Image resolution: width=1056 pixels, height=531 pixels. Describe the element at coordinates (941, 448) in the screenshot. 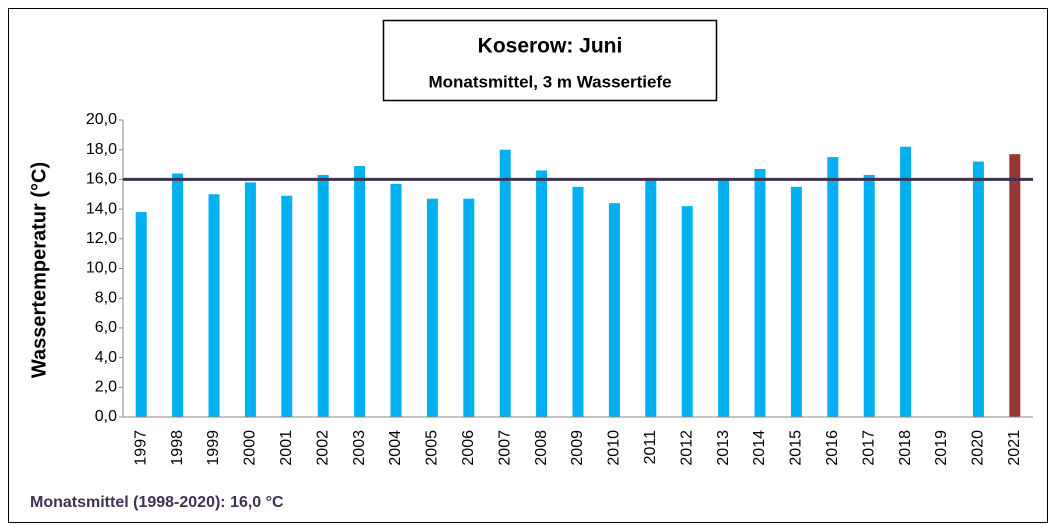

I see `x-tick-label: 2019` at that location.